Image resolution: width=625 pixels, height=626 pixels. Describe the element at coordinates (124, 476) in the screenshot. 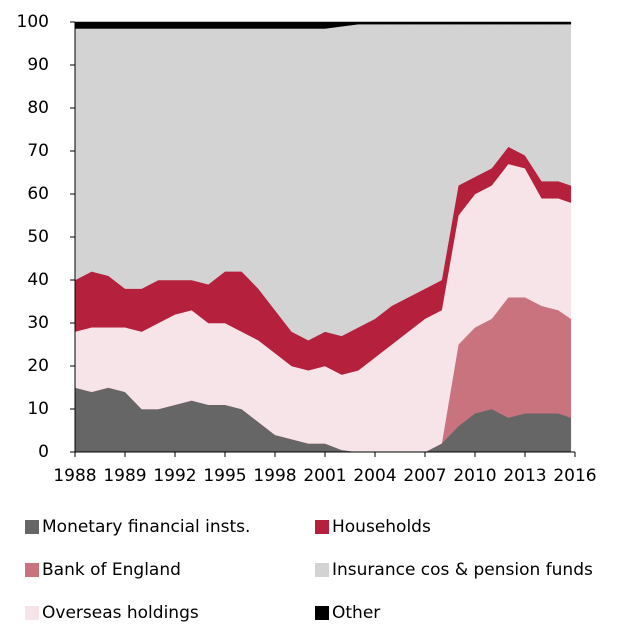

I see `x-tick-label: 1989` at that location.